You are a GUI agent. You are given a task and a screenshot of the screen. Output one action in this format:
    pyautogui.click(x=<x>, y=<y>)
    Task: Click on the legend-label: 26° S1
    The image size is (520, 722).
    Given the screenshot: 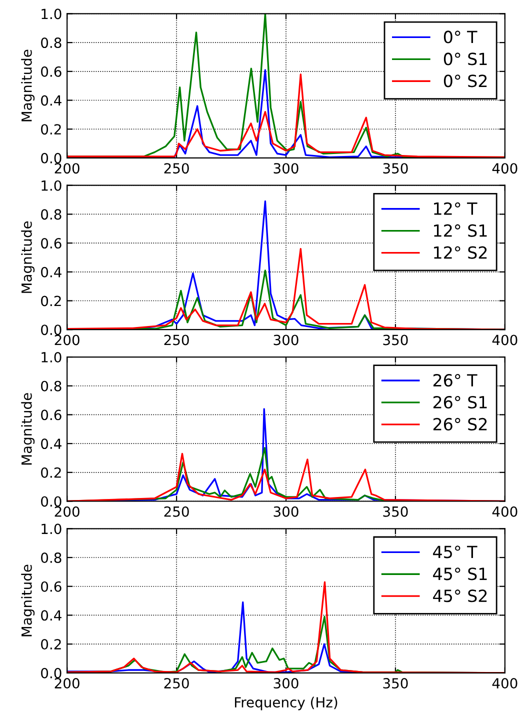 What is the action you would take?
    pyautogui.click(x=460, y=402)
    